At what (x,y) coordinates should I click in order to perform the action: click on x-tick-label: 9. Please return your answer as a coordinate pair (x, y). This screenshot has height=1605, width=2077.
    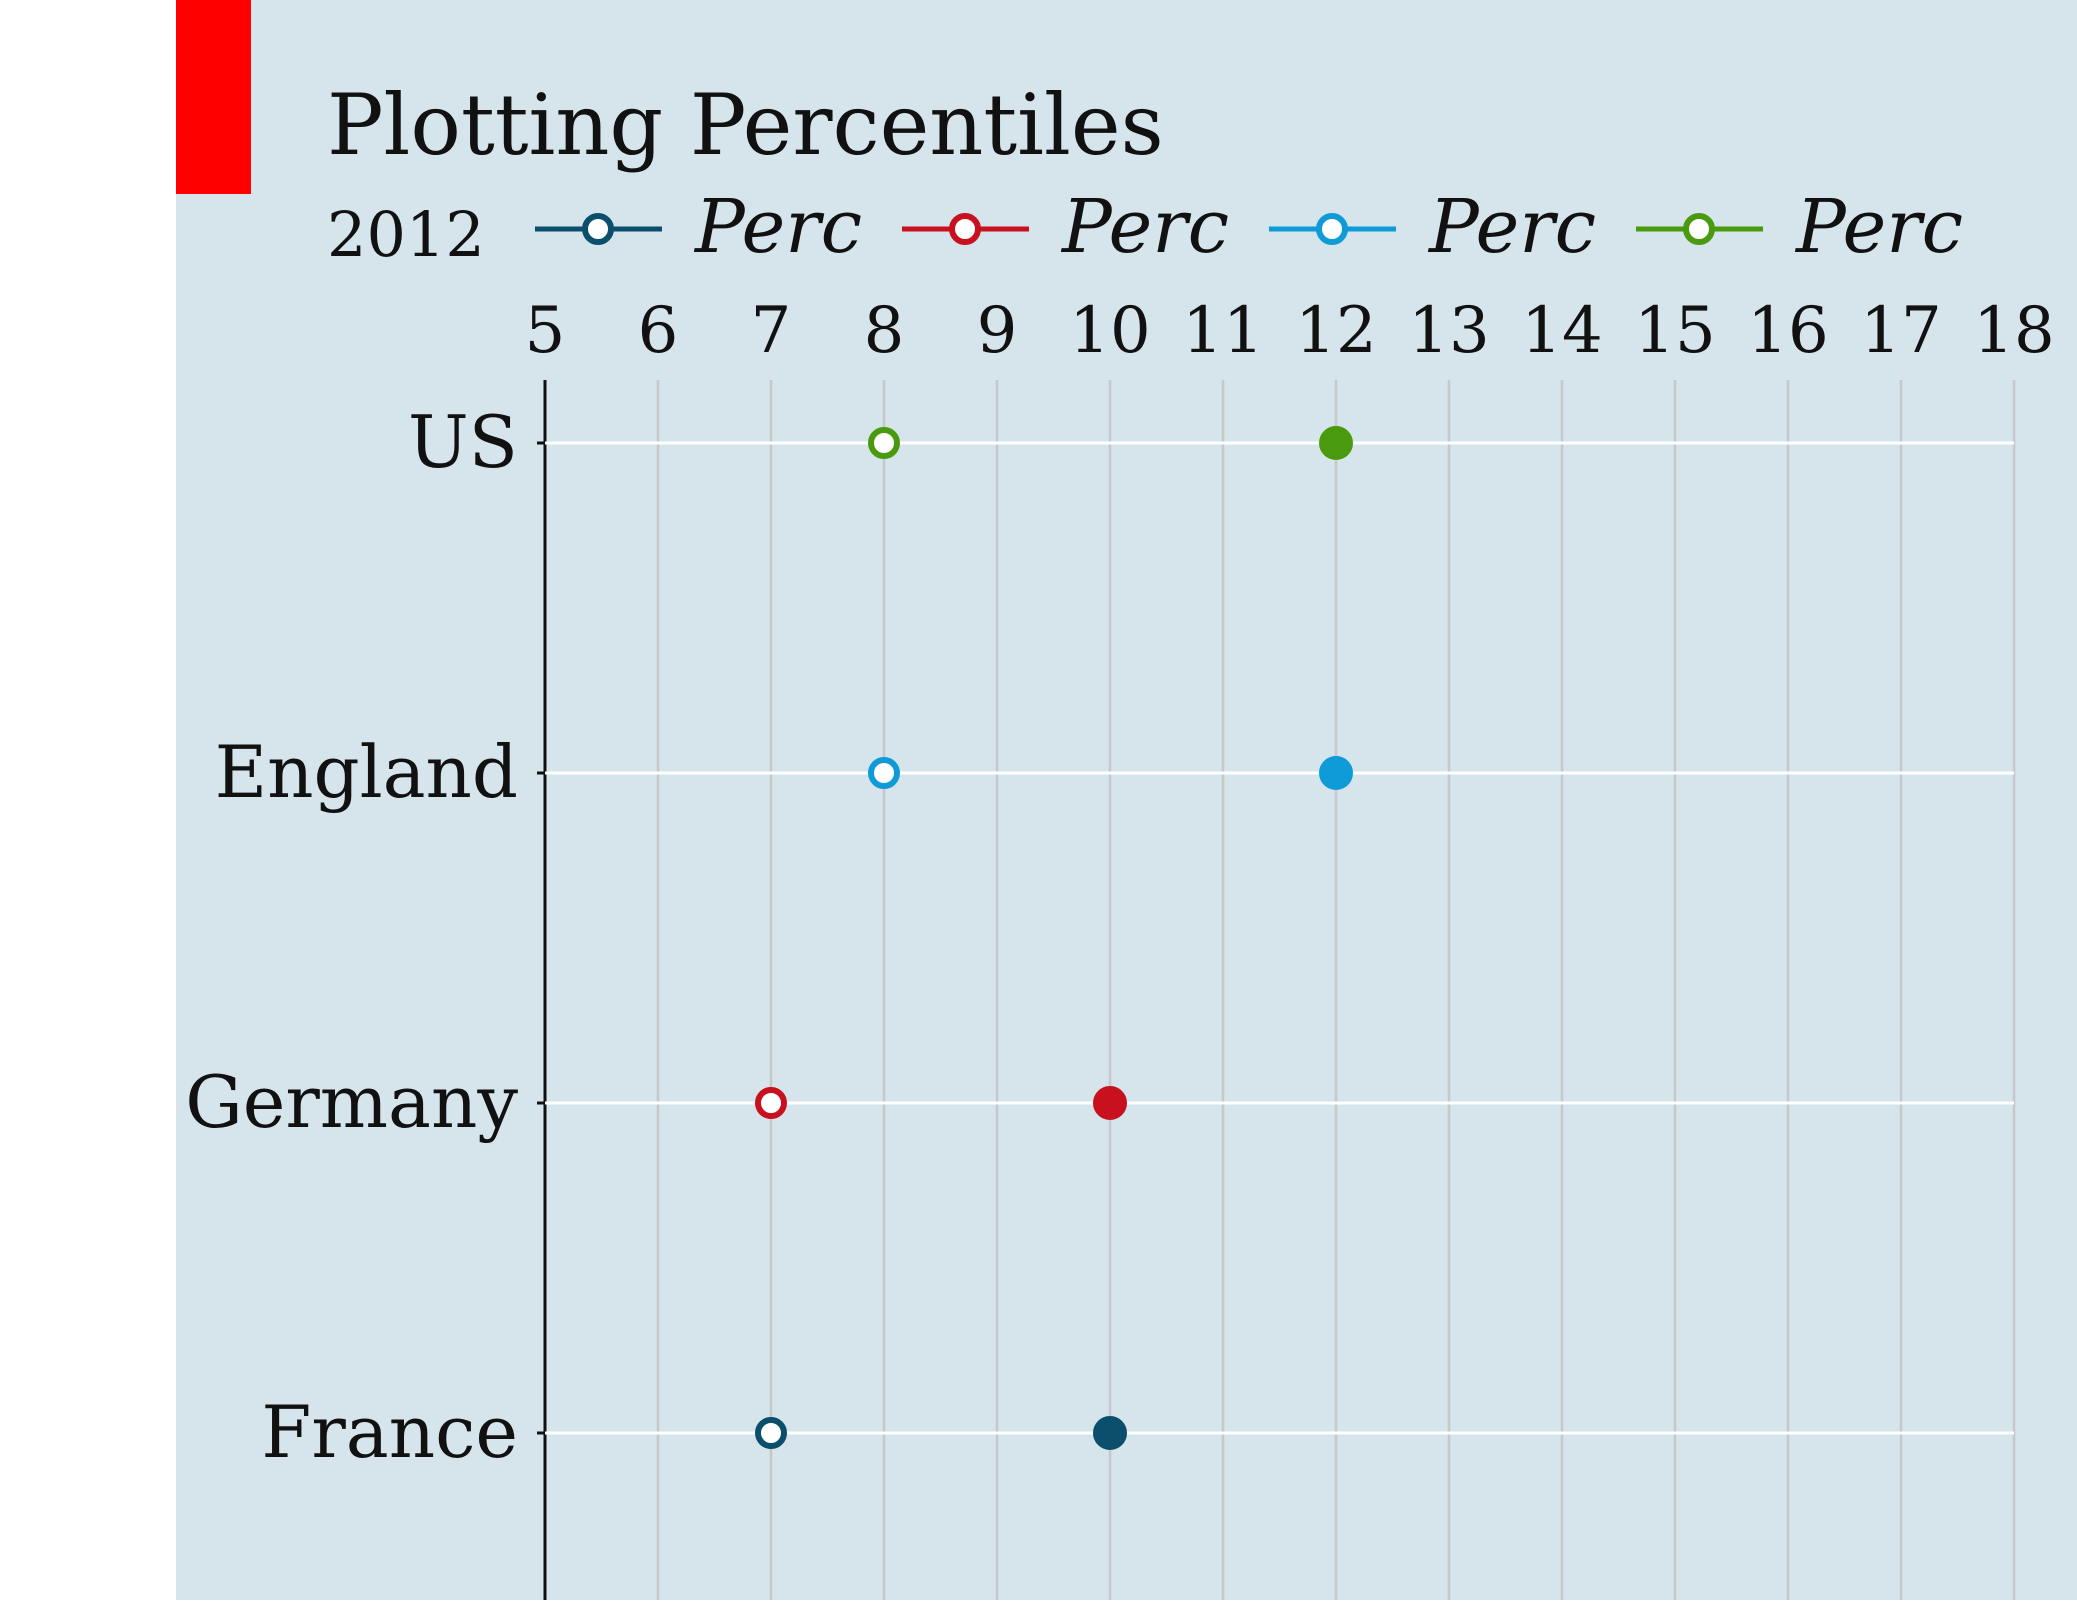
    Looking at the image, I should click on (997, 331).